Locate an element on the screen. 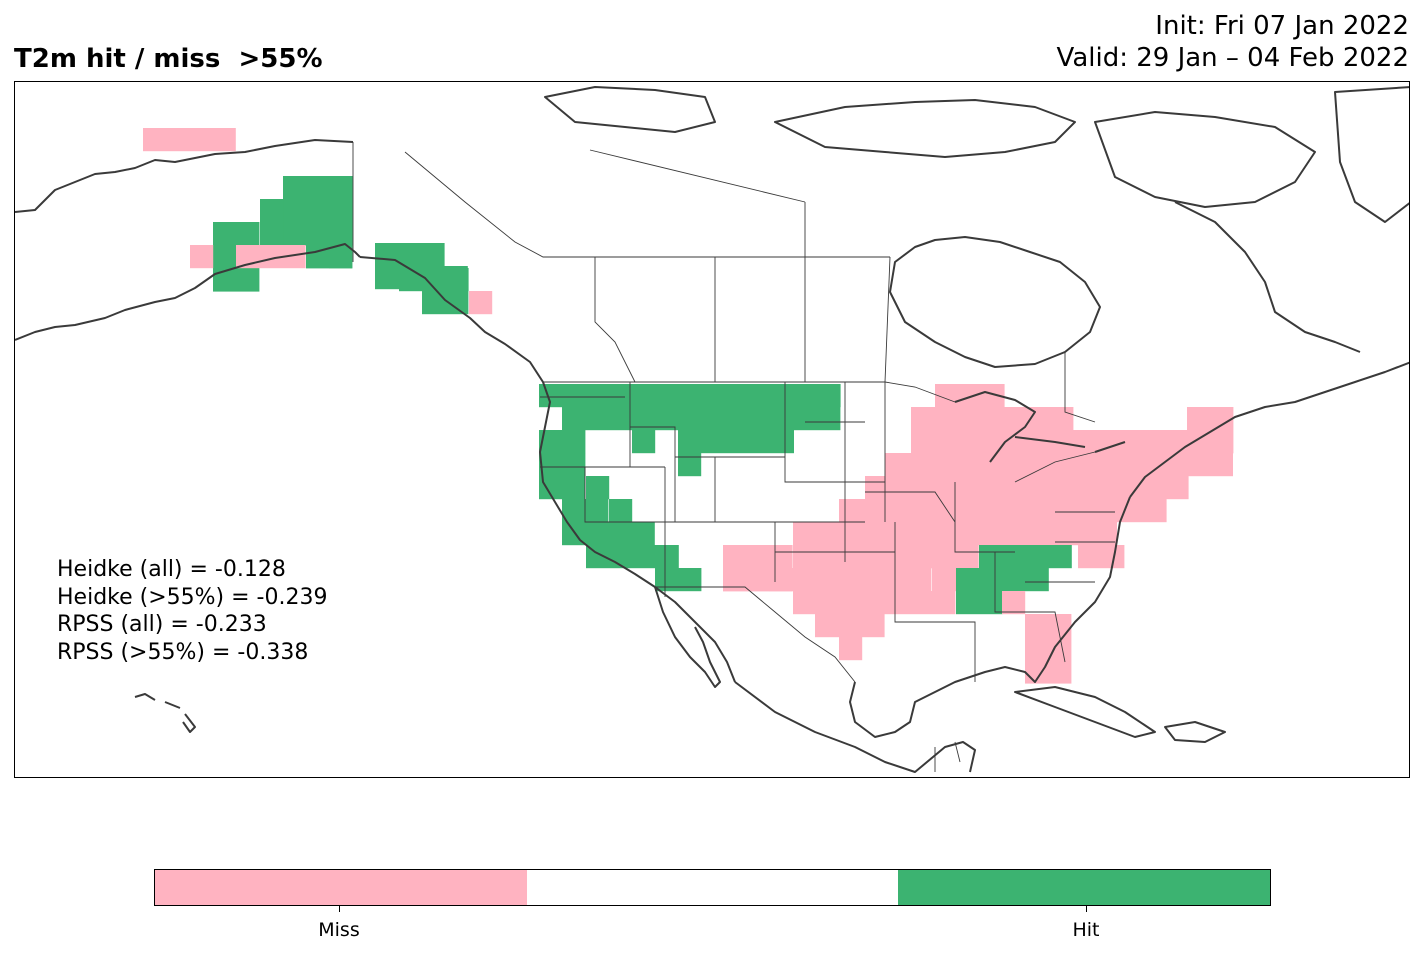 This screenshot has width=1425, height=956. colorbar-neutral-segment is located at coordinates (712, 887).